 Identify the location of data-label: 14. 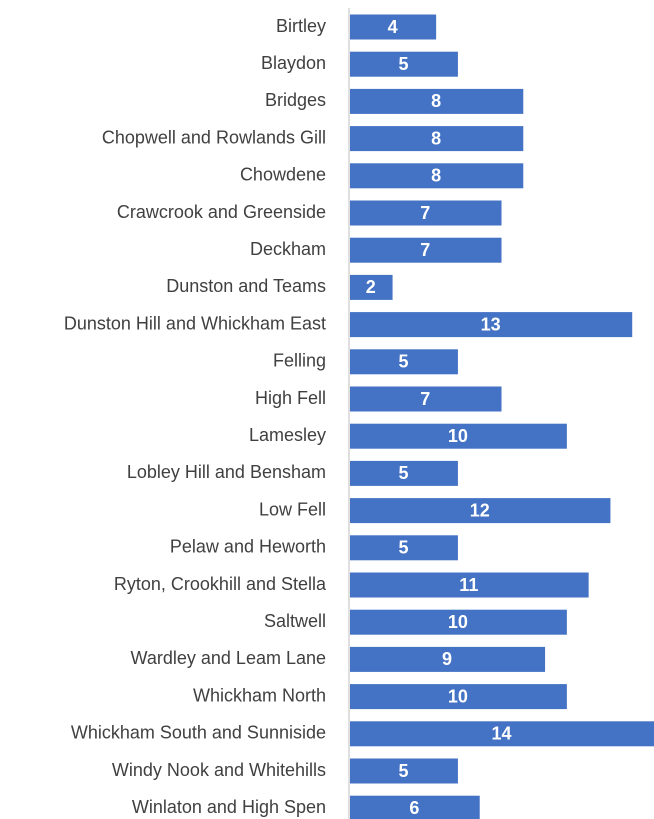
(501, 734).